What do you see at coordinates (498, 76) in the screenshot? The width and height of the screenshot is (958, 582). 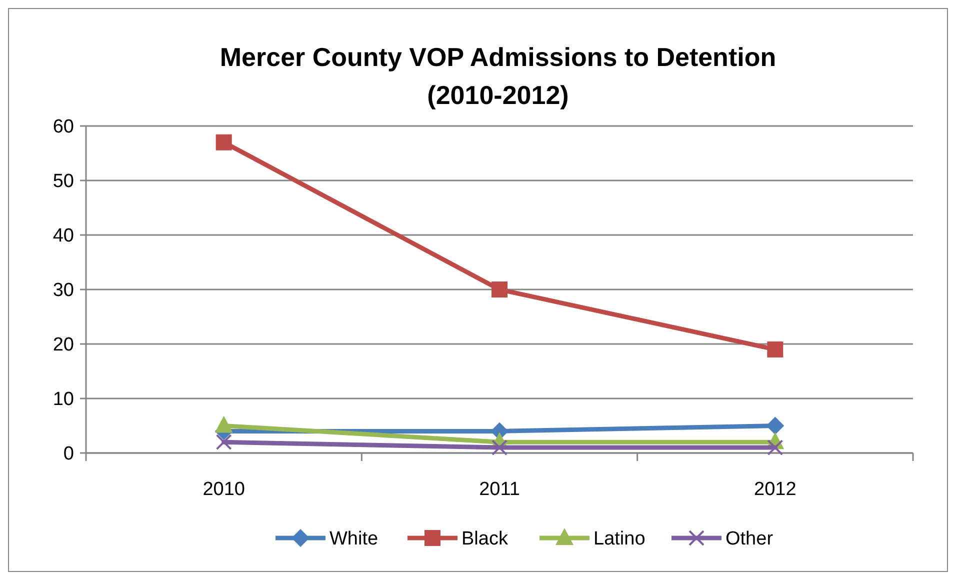 I see `chart-title: Mercer County VOP Admissions to Detention (2010-2012)` at bounding box center [498, 76].